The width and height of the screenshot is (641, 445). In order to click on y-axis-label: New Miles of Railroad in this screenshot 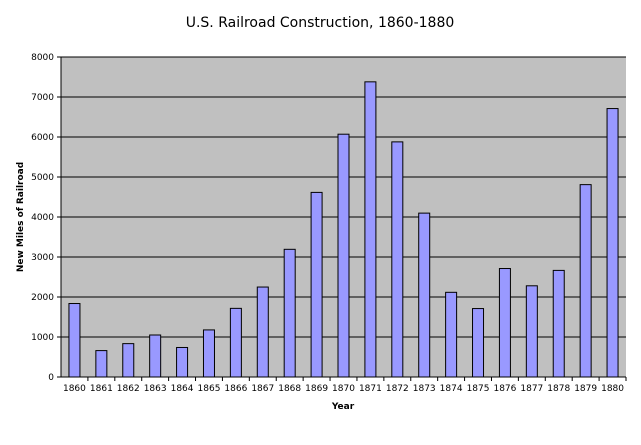, I will do `click(21, 217)`.